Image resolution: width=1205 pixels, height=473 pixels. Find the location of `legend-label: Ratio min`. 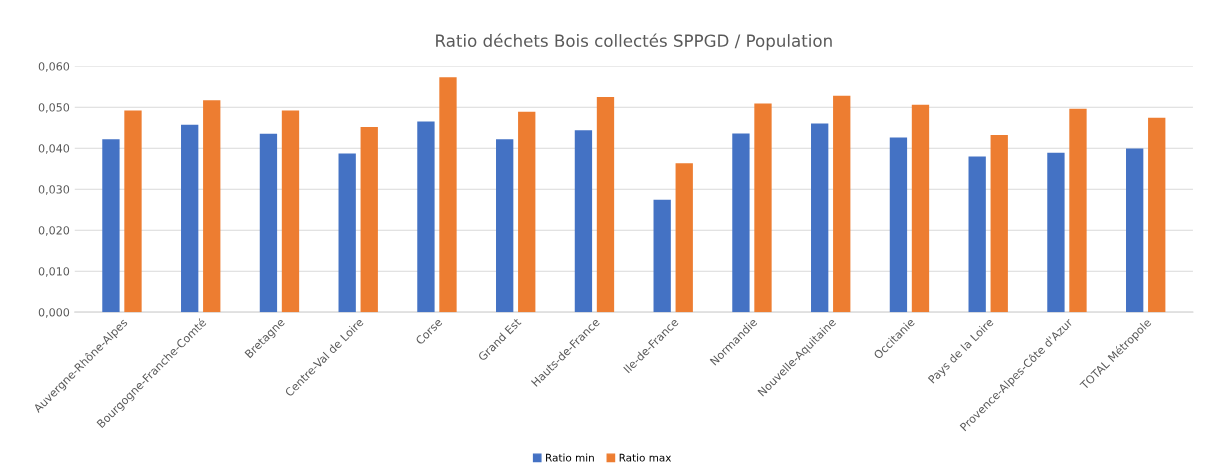

legend-label: Ratio min is located at coordinates (570, 457).